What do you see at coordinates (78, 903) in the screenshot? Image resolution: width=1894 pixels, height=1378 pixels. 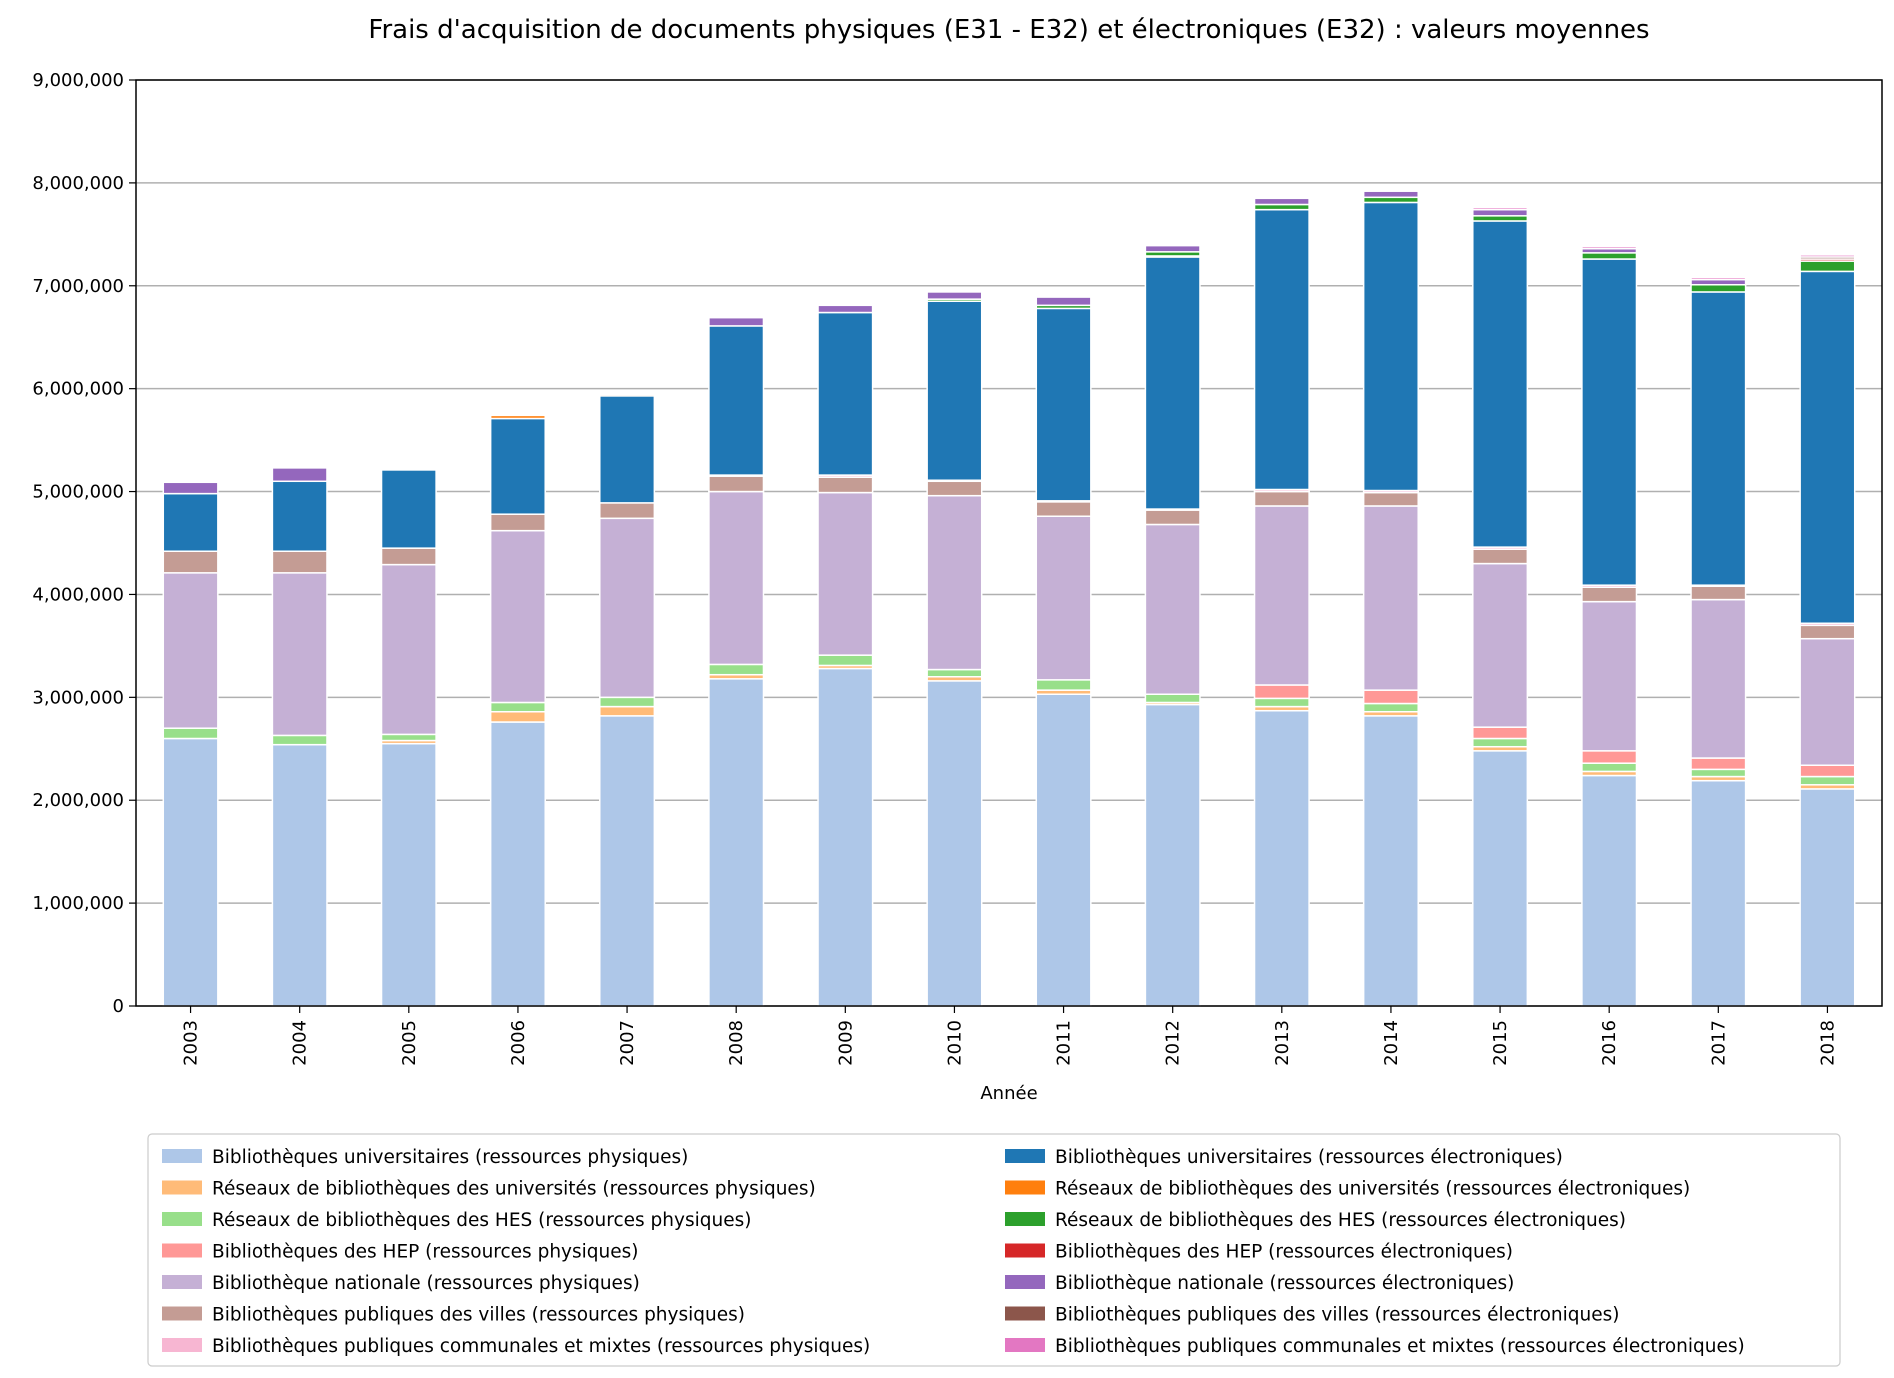 I see `y-tick-label: 1,000,000` at bounding box center [78, 903].